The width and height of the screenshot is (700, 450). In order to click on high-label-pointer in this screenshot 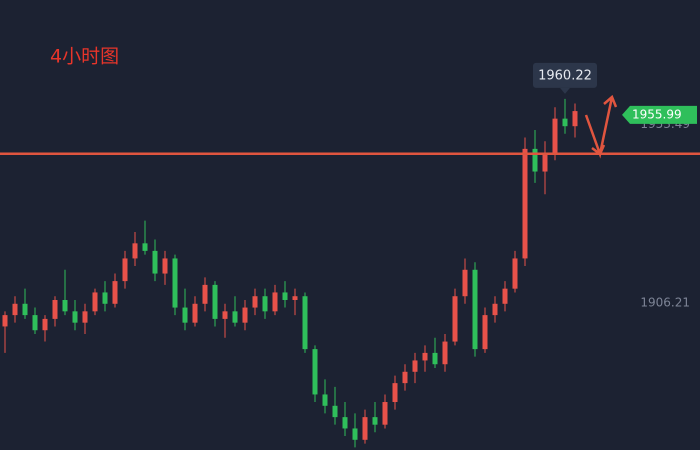, I will do `click(565, 90)`.